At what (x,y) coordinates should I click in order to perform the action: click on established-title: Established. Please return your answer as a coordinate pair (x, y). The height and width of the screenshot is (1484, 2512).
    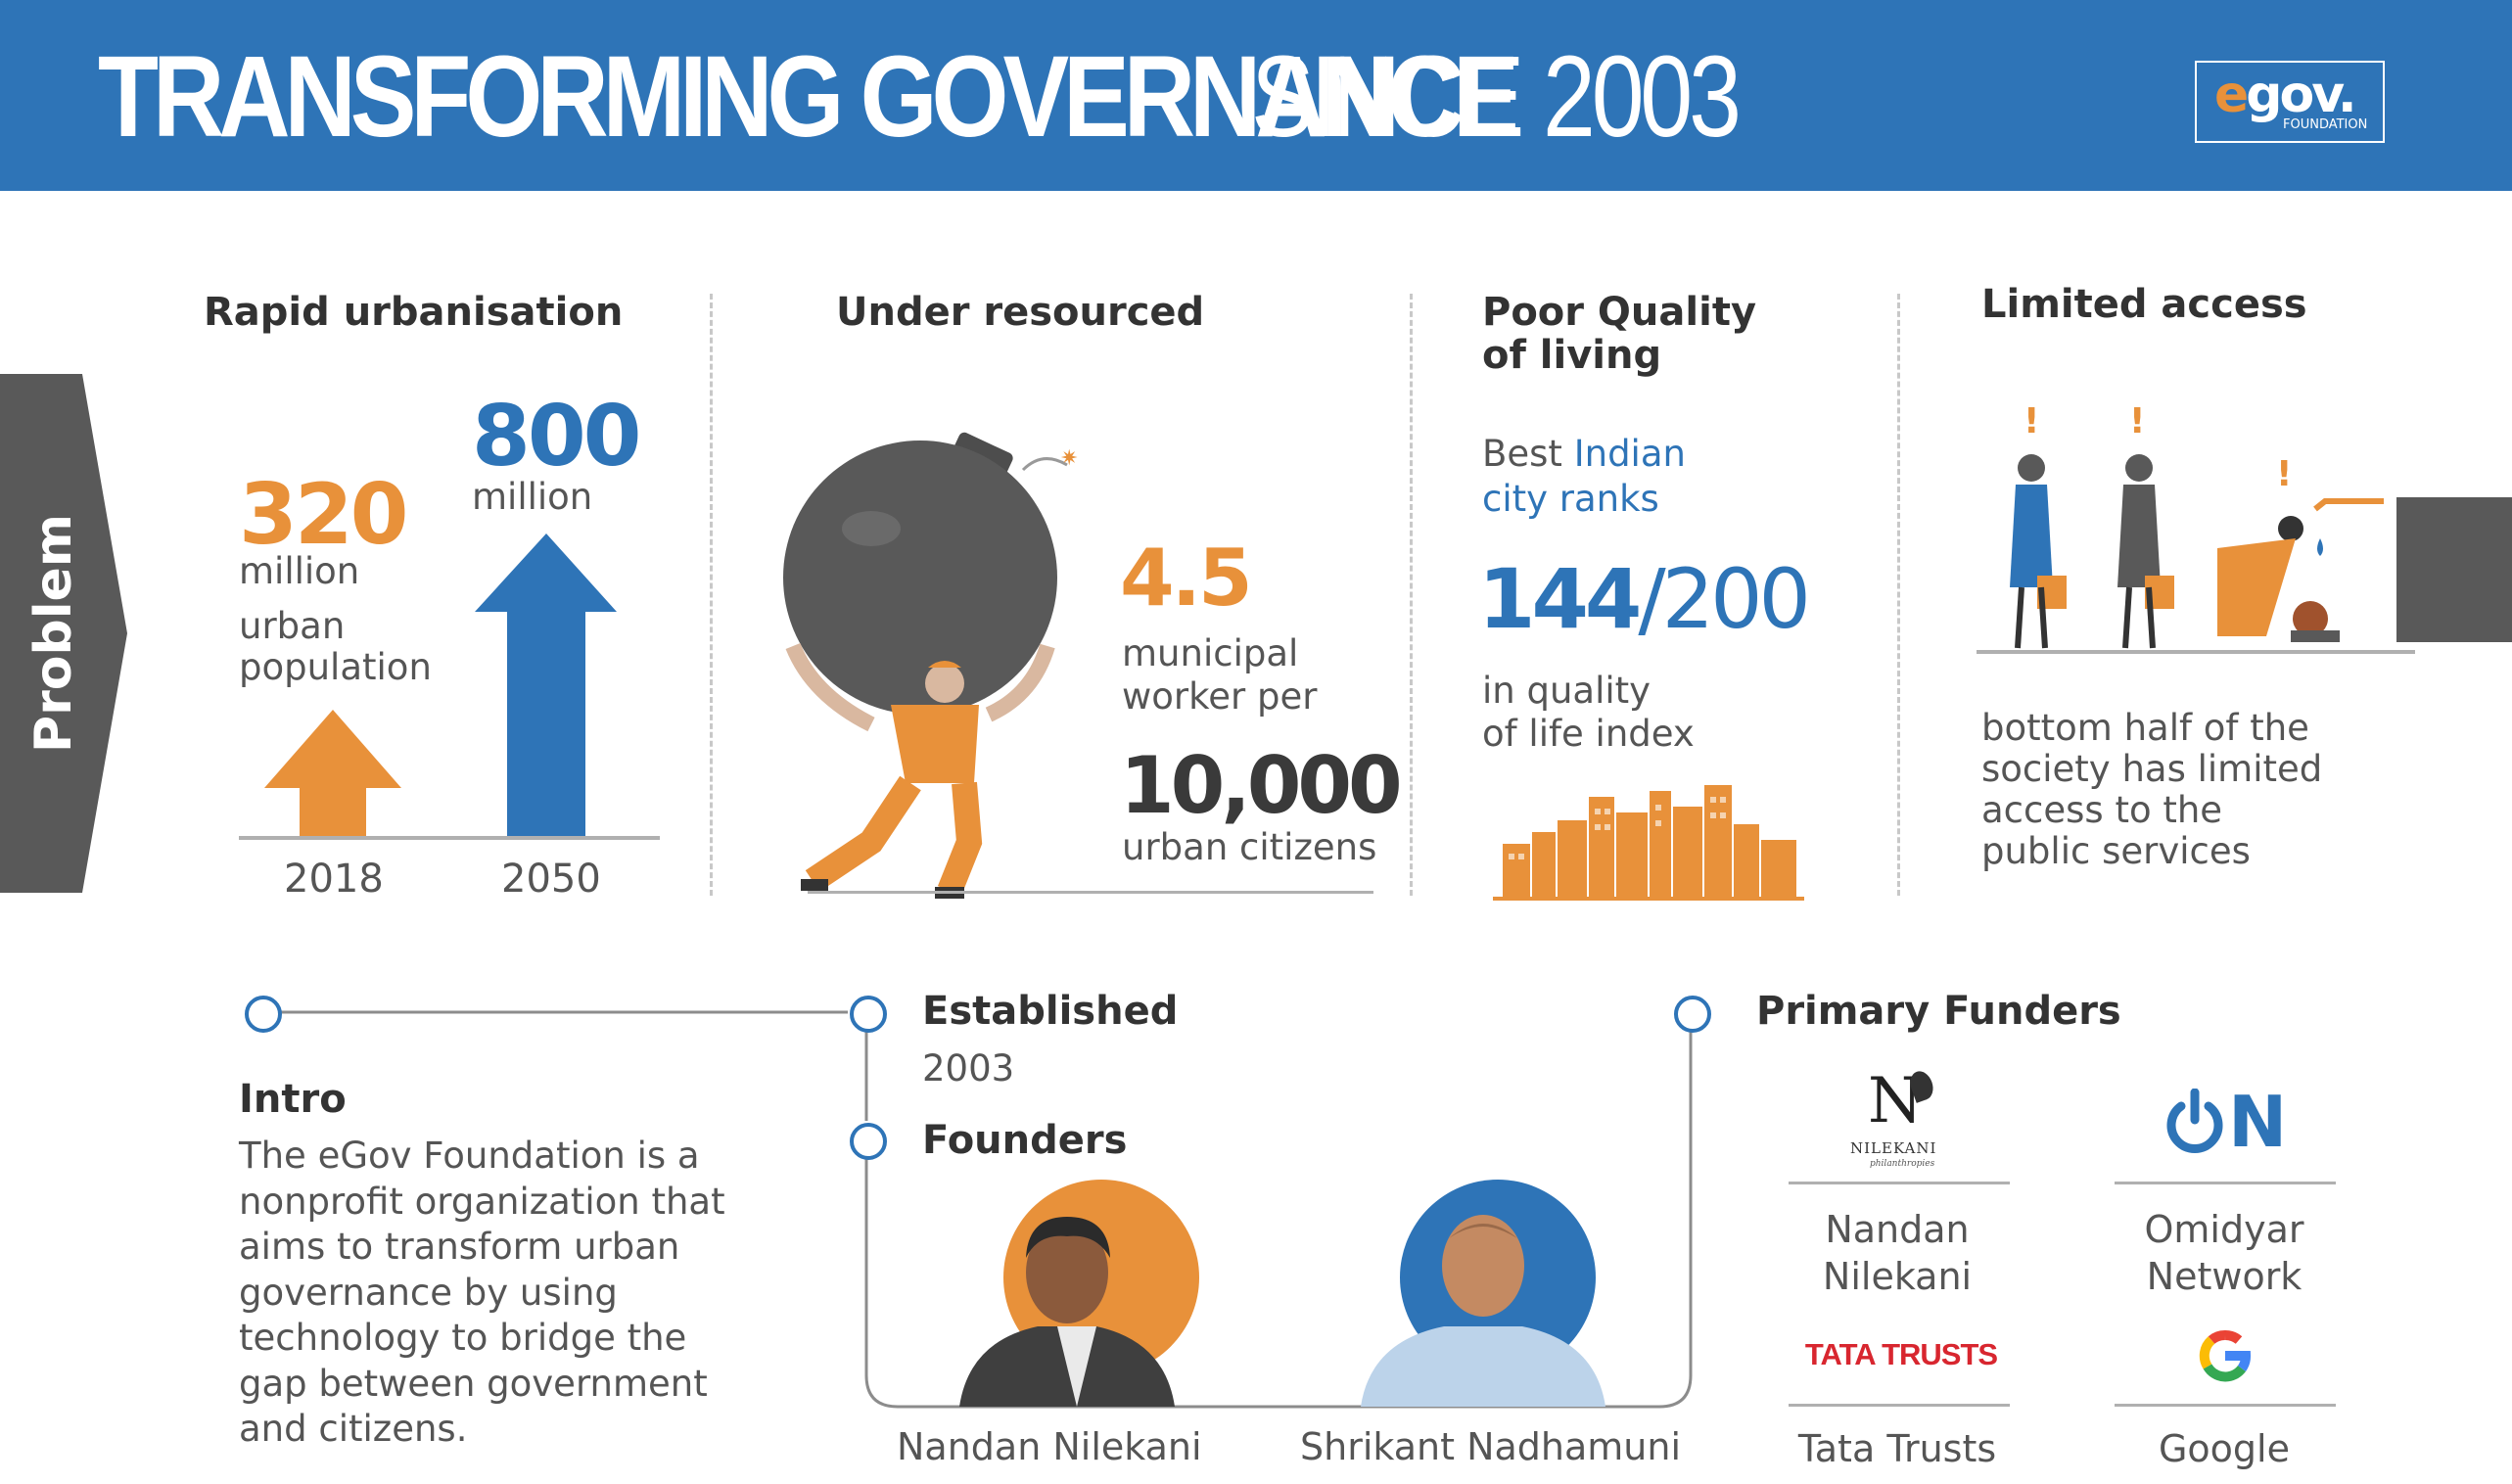
    Looking at the image, I should click on (1050, 1011).